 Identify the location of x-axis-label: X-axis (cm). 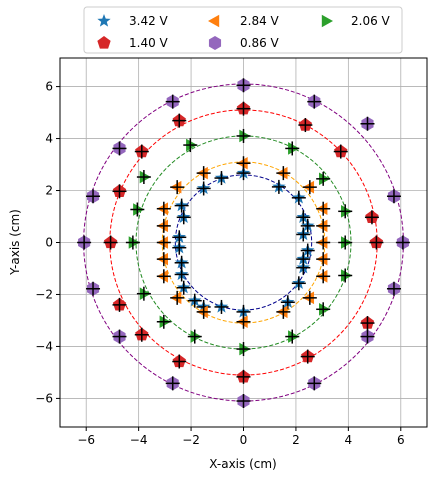
(242, 464).